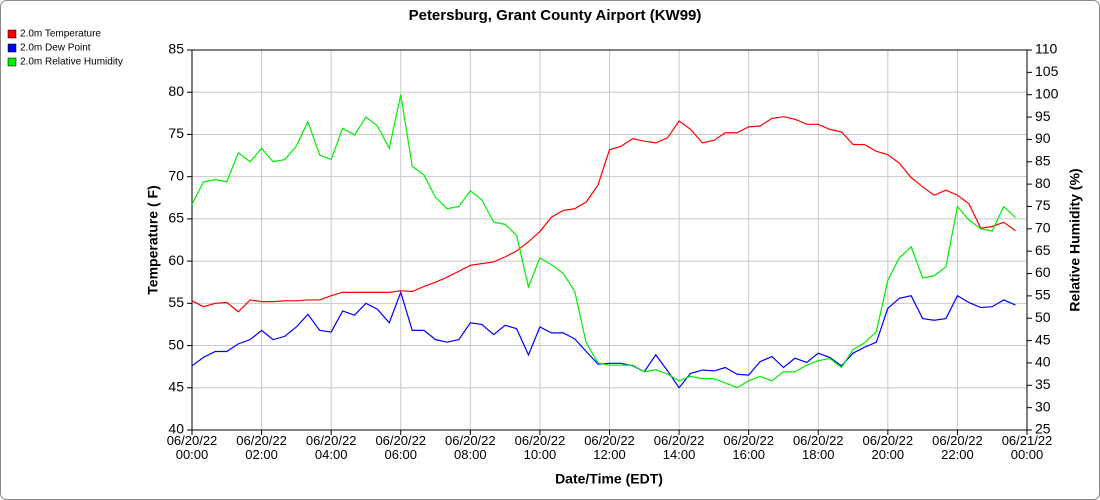 The height and width of the screenshot is (500, 1100). I want to click on x-tick-label: 06/20/22 02:00, so click(261, 447).